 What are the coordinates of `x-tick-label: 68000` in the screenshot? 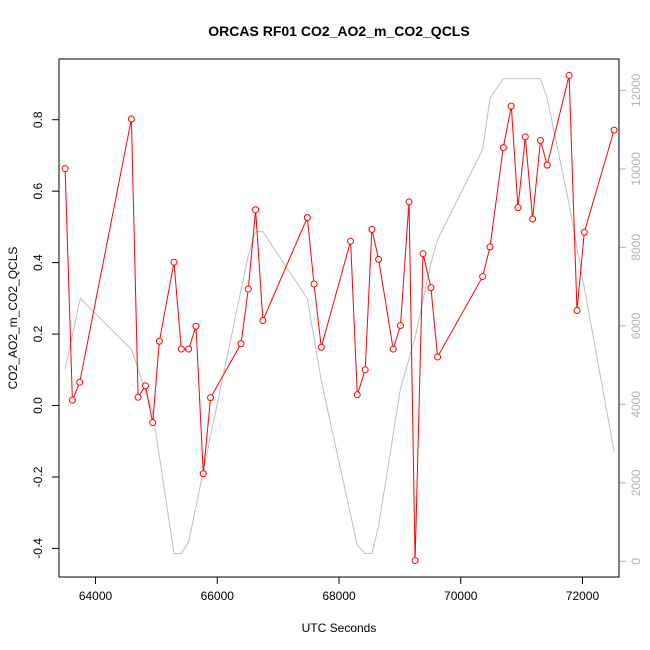 It's located at (339, 596).